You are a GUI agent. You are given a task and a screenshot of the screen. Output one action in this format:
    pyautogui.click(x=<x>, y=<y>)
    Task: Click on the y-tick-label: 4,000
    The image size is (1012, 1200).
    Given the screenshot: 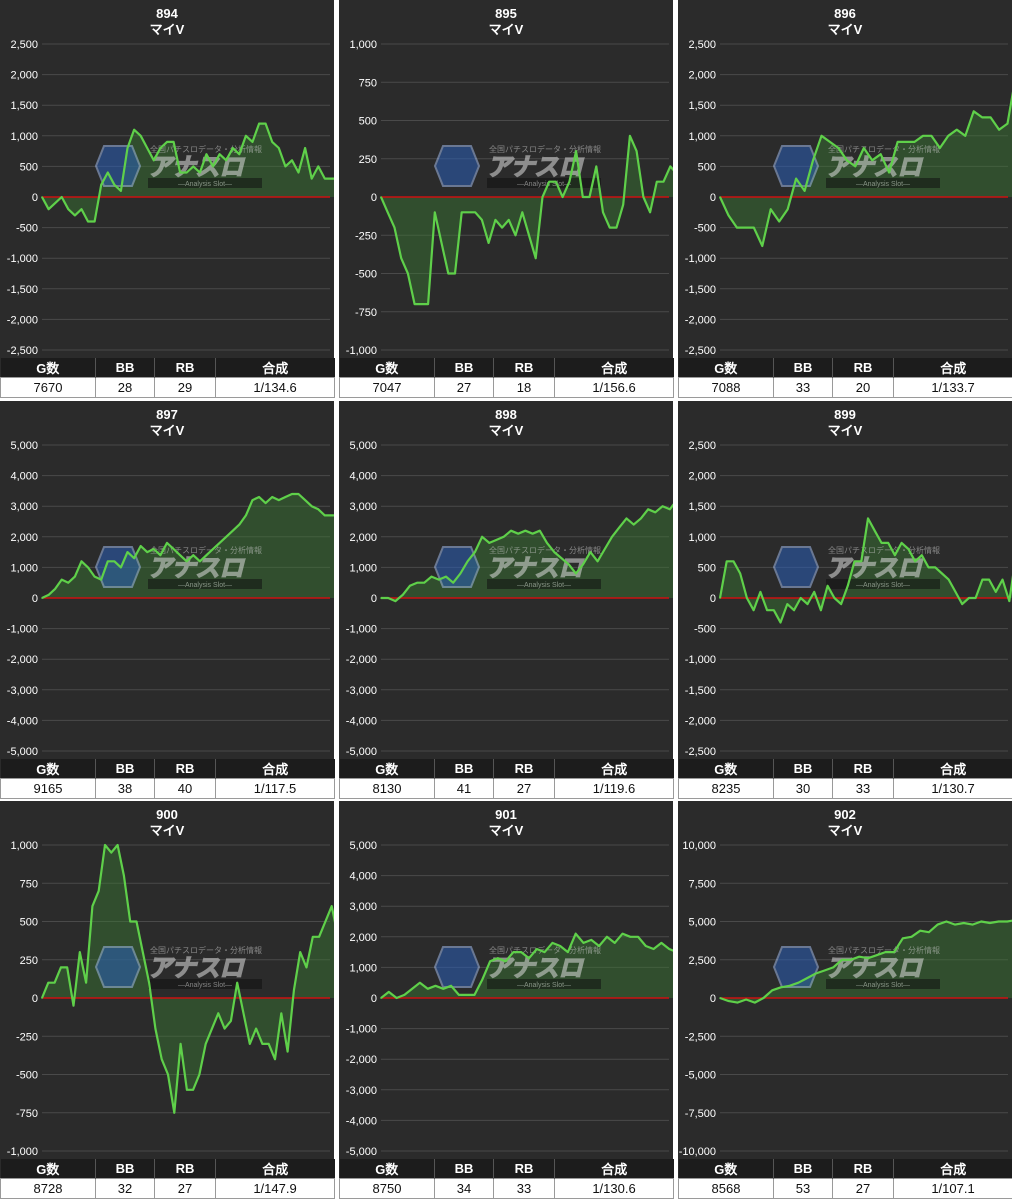 What is the action you would take?
    pyautogui.click(x=24, y=477)
    